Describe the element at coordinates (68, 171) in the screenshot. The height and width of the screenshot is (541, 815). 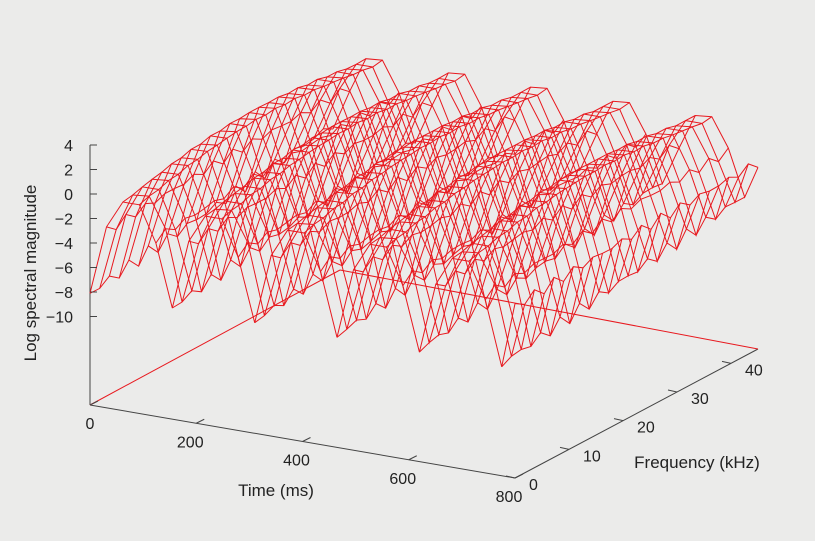
I see `z-tick-label: 2` at that location.